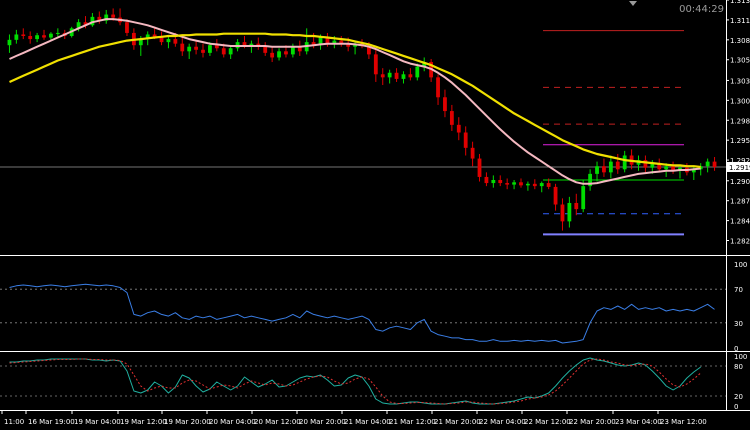 The height and width of the screenshot is (430, 750). I want to click on stochastic-tick-label: 80, so click(738, 367).